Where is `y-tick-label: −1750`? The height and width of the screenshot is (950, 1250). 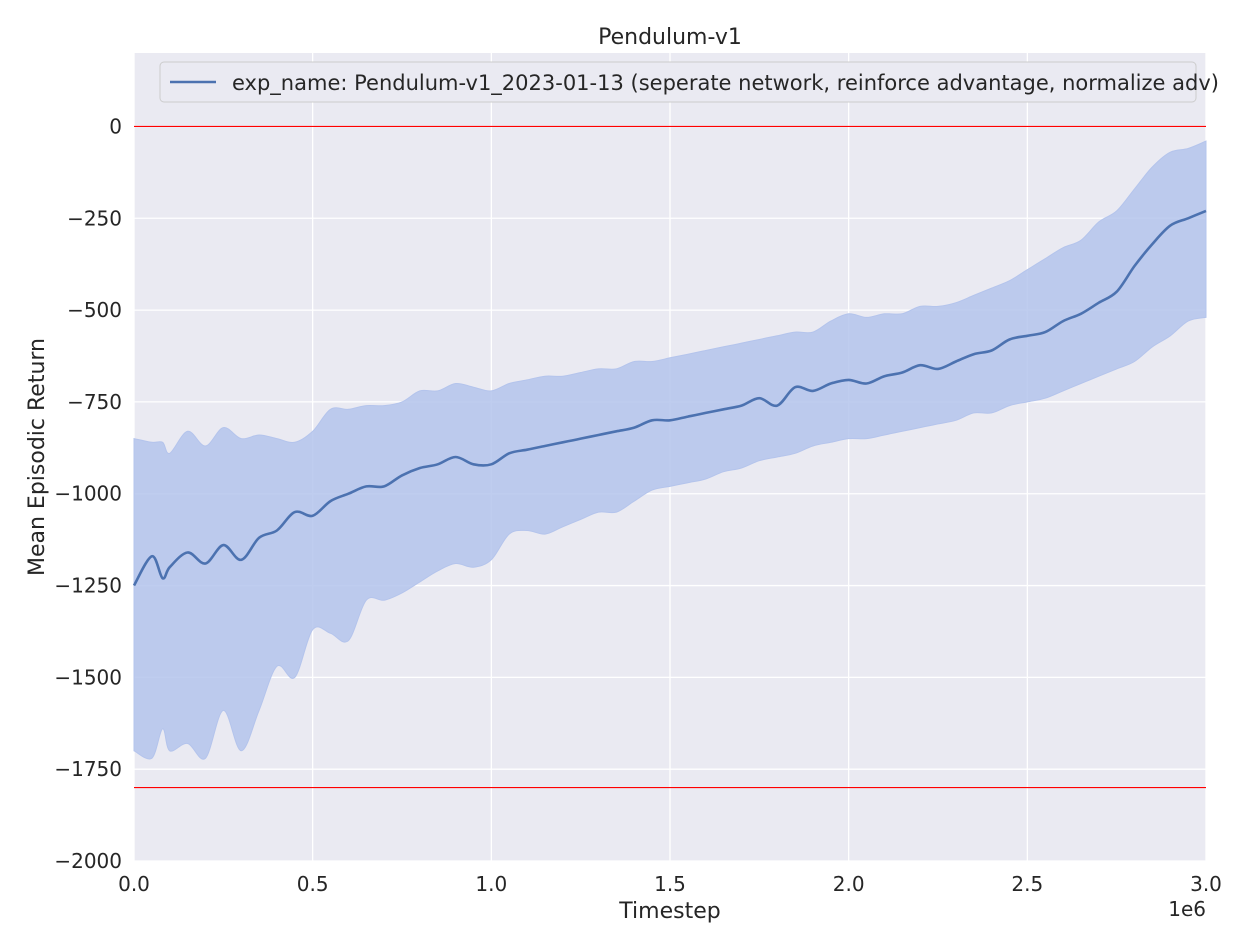
y-tick-label: −1750 is located at coordinates (88, 769).